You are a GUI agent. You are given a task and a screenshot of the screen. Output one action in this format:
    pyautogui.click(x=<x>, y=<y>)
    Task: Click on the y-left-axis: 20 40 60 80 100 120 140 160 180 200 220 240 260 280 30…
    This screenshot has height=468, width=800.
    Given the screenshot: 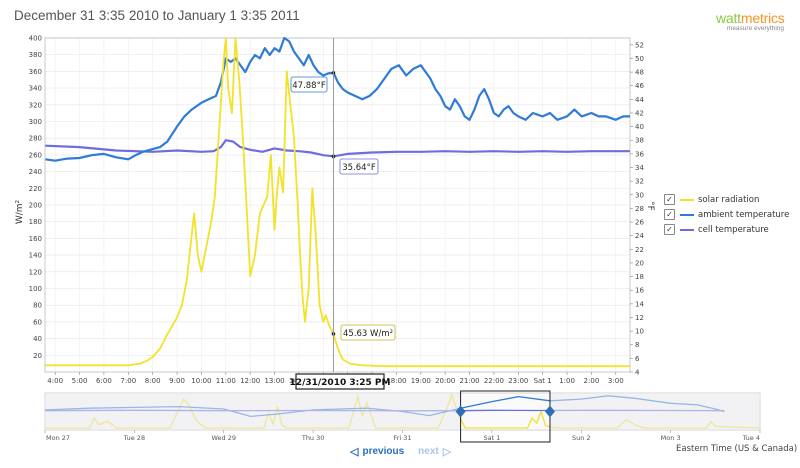 What is the action you would take?
    pyautogui.click(x=35, y=197)
    